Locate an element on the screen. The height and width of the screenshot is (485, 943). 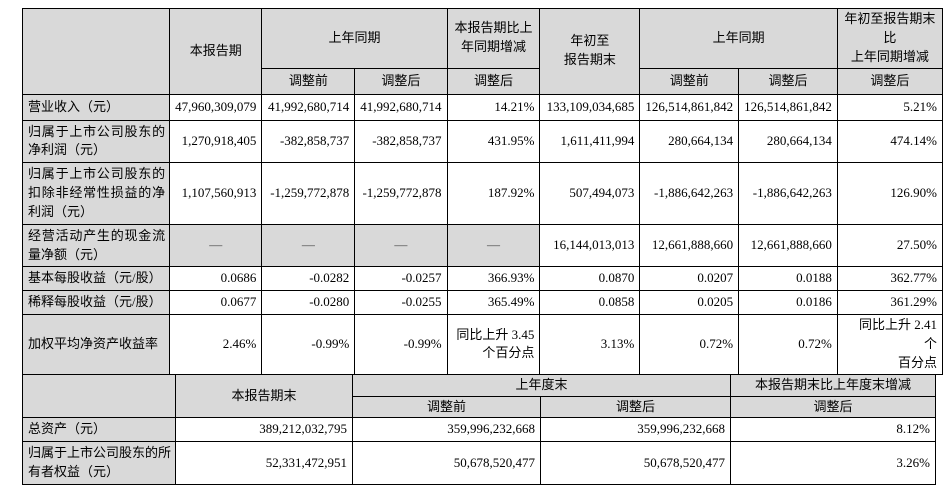
value-cell: 1,107,560,913 is located at coordinates (216, 193).